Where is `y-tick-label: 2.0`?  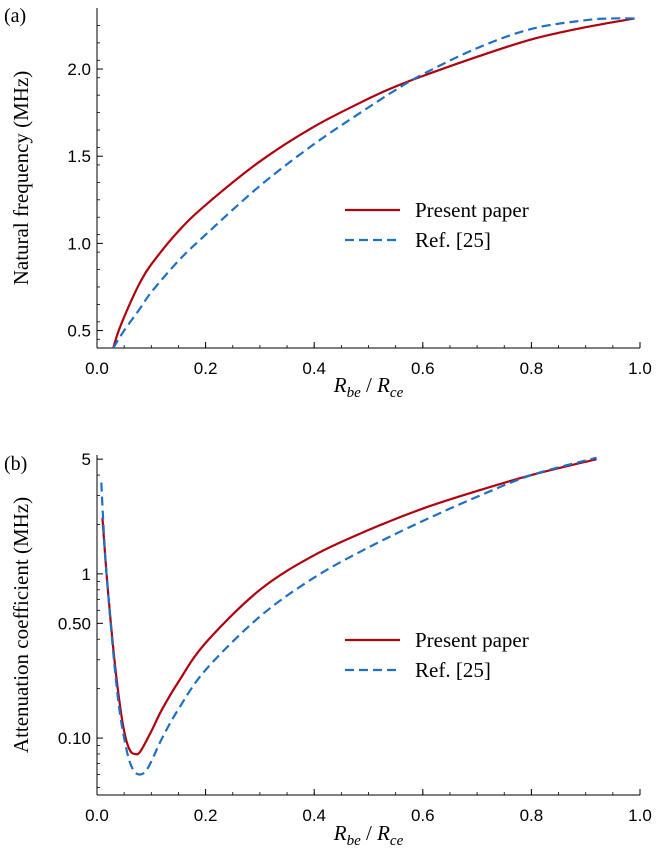 y-tick-label: 2.0 is located at coordinates (79, 69).